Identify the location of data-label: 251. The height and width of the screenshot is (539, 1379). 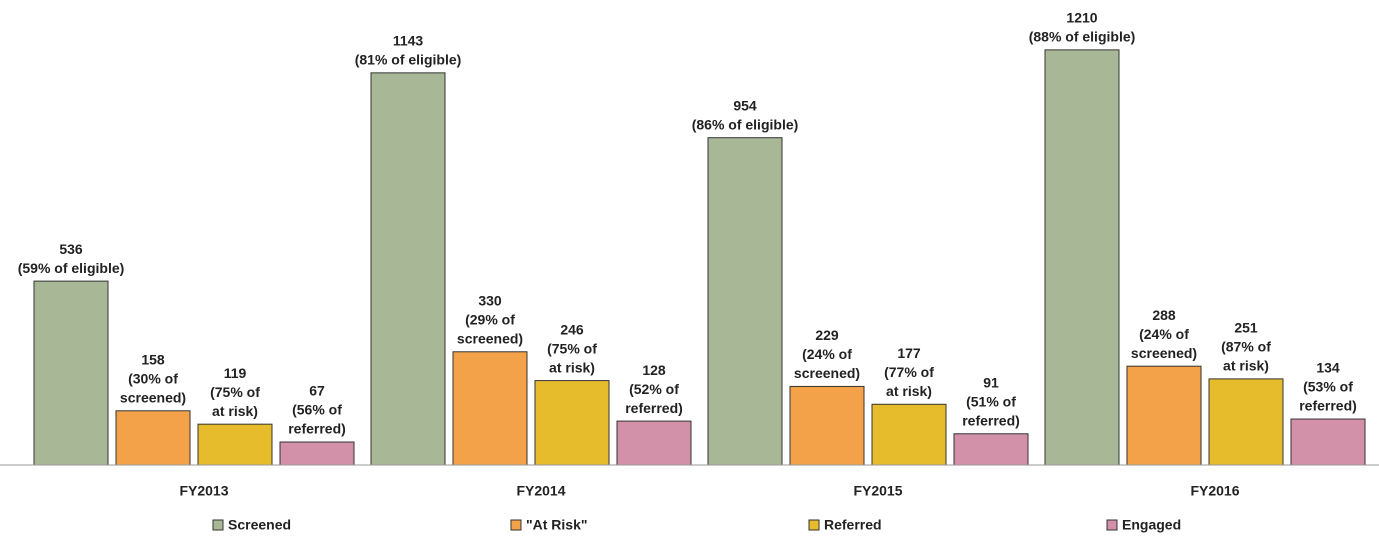
(1246, 328).